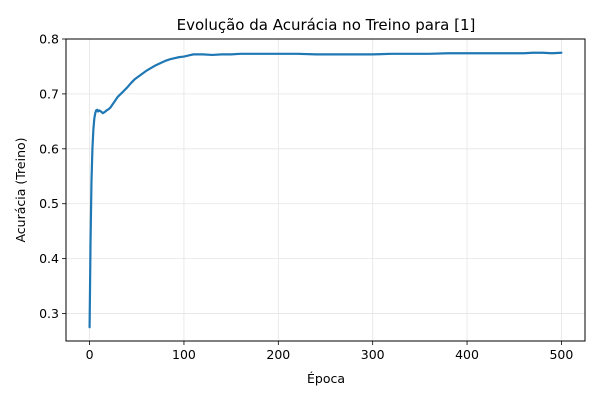  What do you see at coordinates (90, 354) in the screenshot?
I see `x-tick-label: 0` at bounding box center [90, 354].